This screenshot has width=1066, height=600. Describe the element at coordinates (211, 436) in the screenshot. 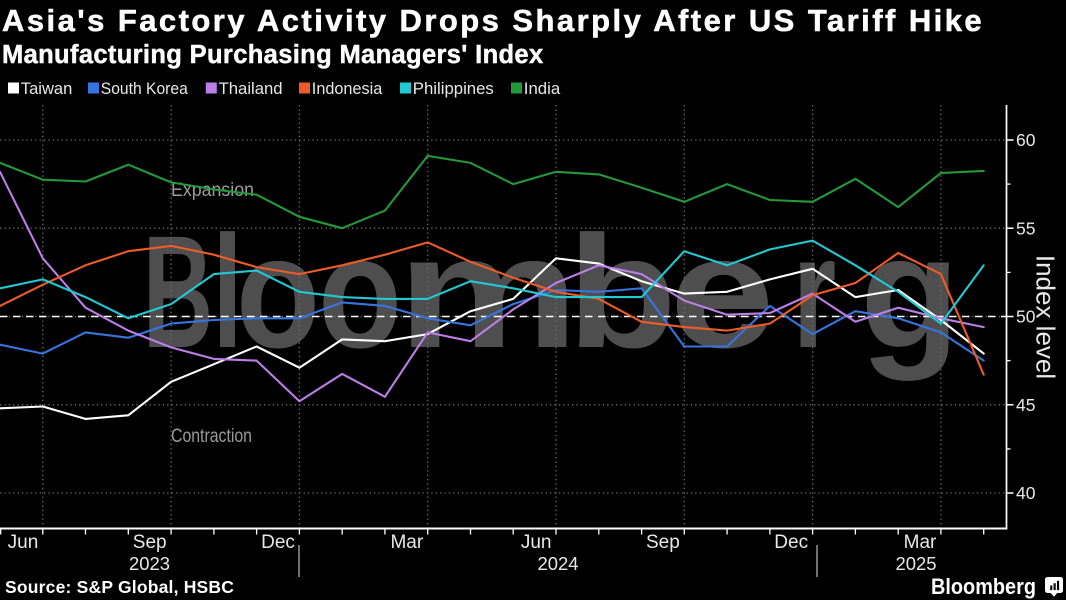

I see `svg-text: Contraction` at that location.